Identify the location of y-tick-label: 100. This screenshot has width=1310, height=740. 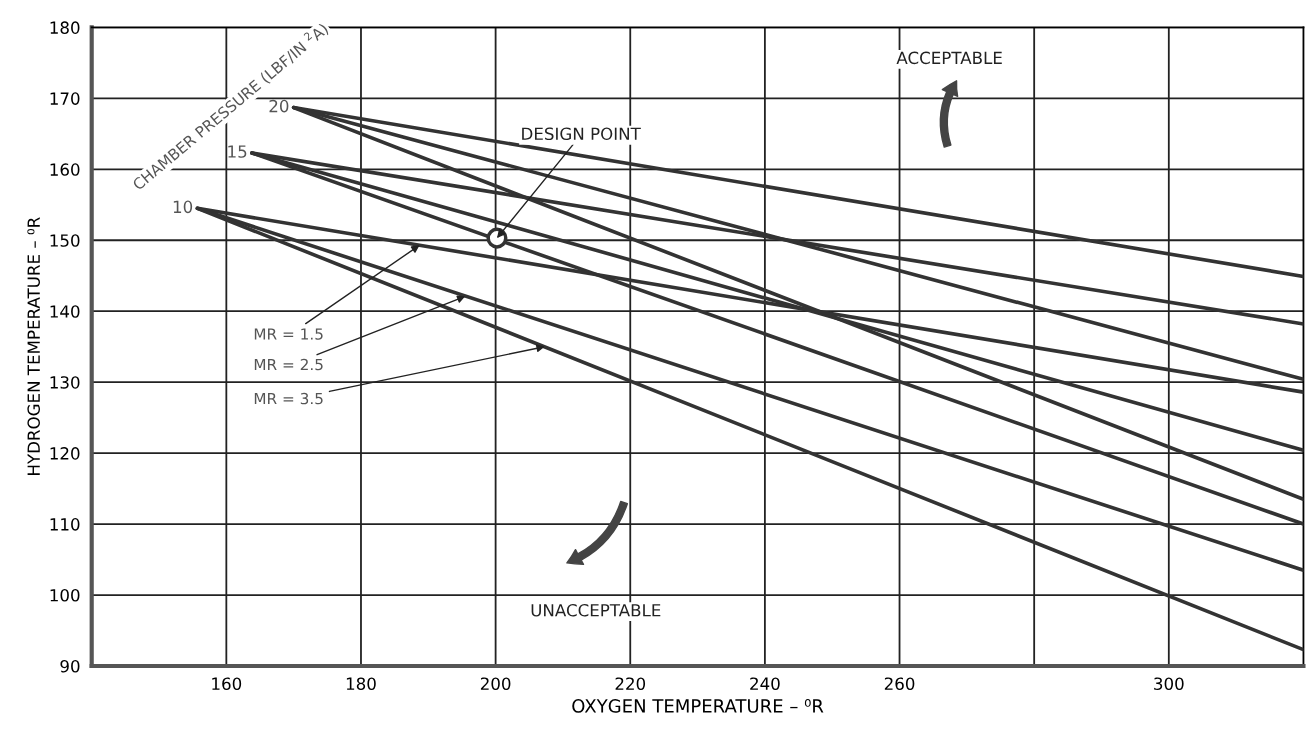
(65, 595).